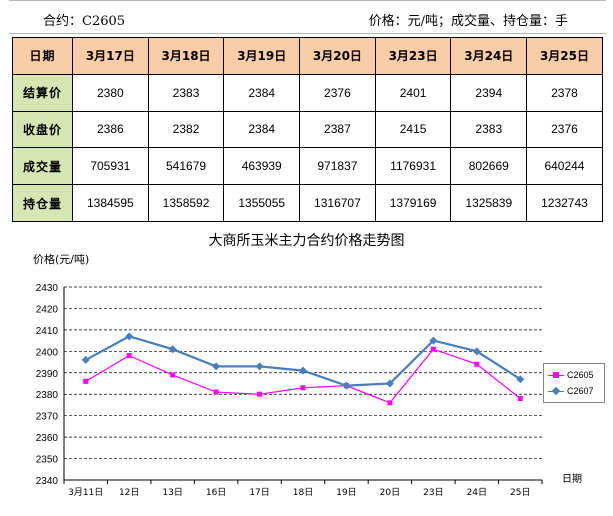 This screenshot has height=516, width=613. Describe the element at coordinates (47, 460) in the screenshot. I see `y-tick-label: 2350` at that location.